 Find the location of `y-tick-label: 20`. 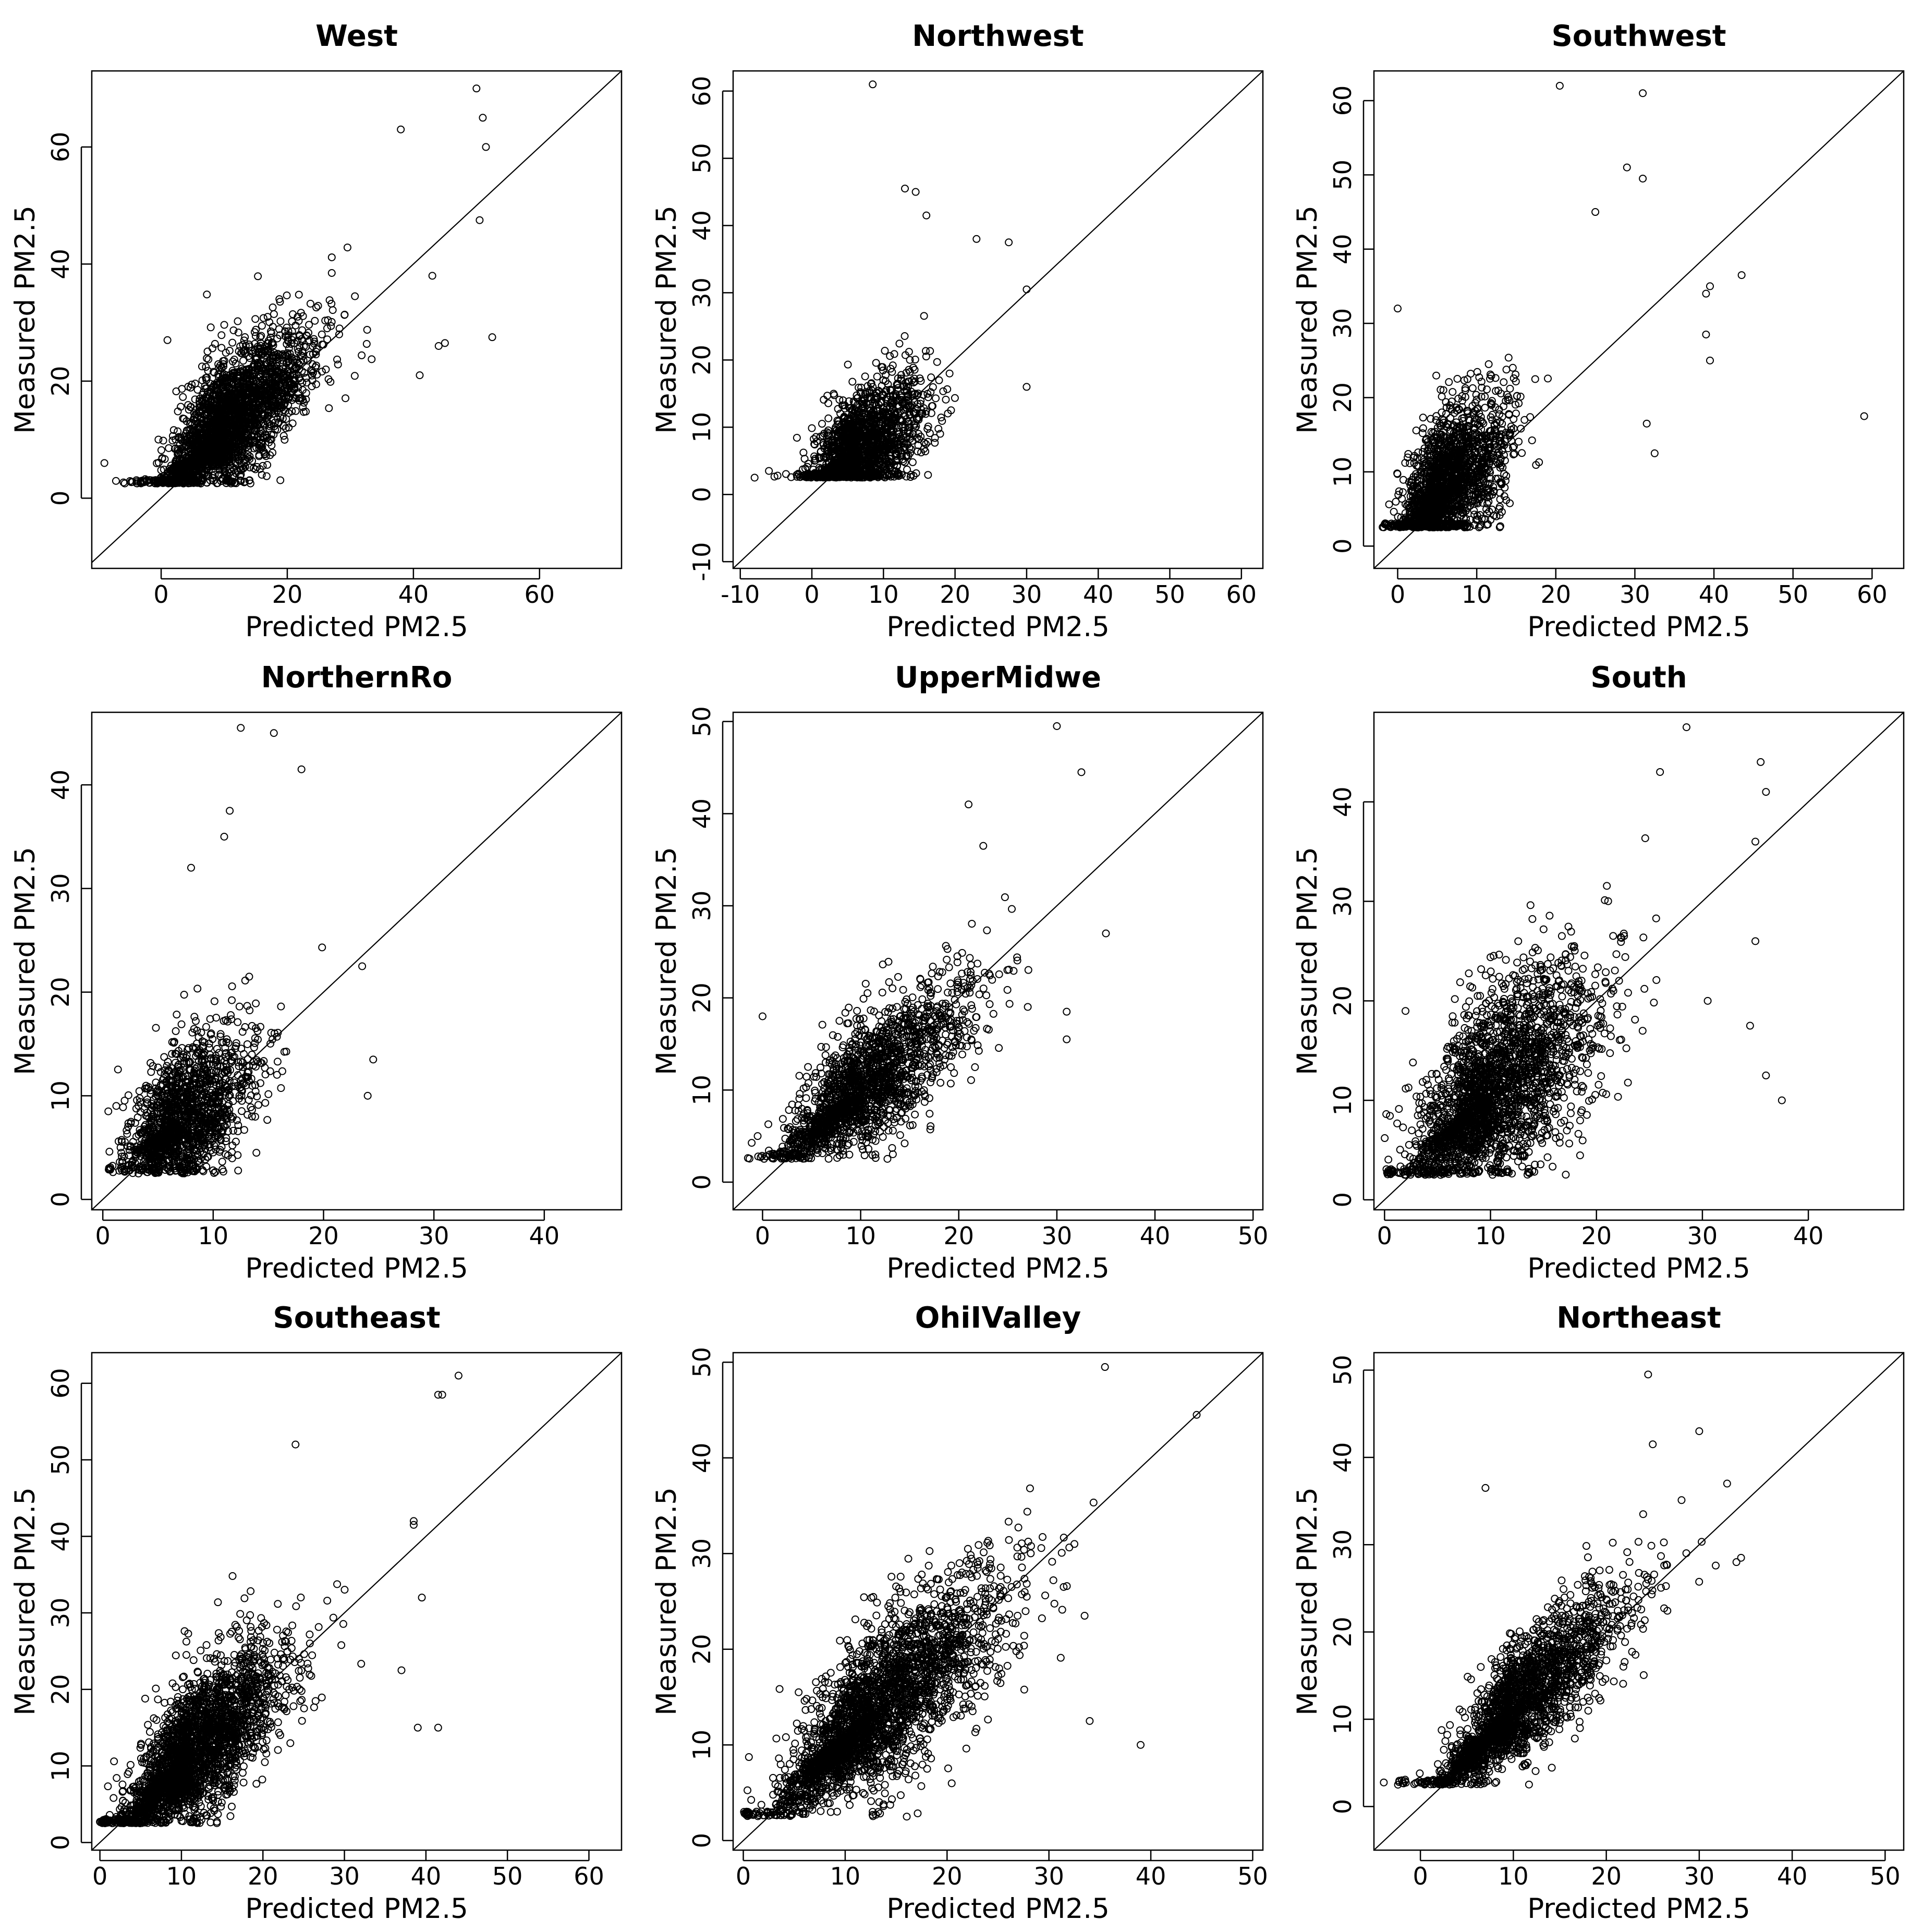

y-tick-label: 20 is located at coordinates (60, 381).